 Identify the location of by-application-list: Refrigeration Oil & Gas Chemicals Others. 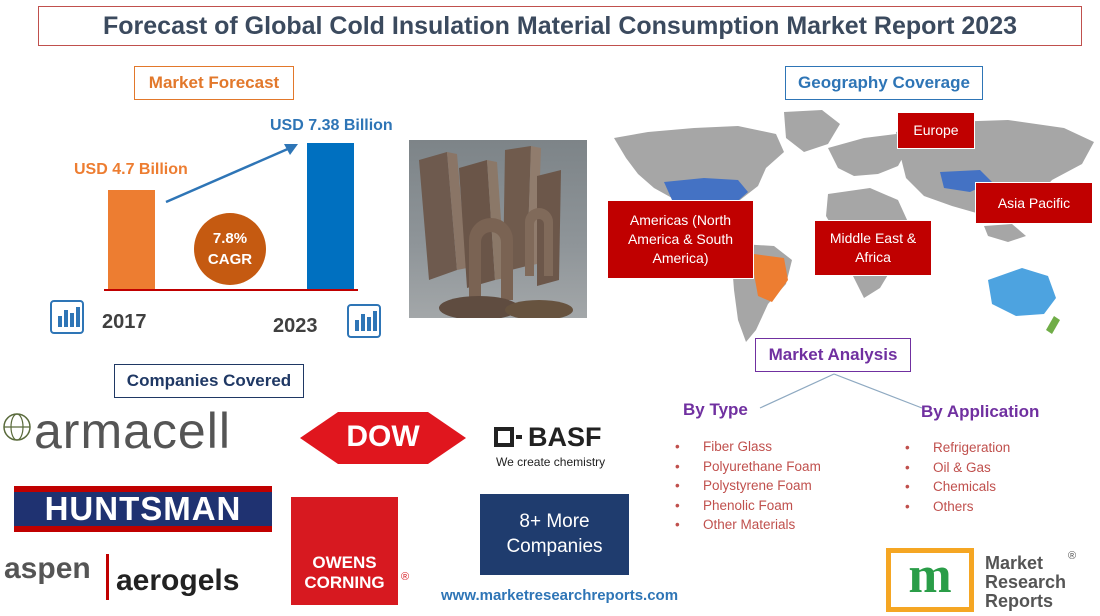
(957, 479).